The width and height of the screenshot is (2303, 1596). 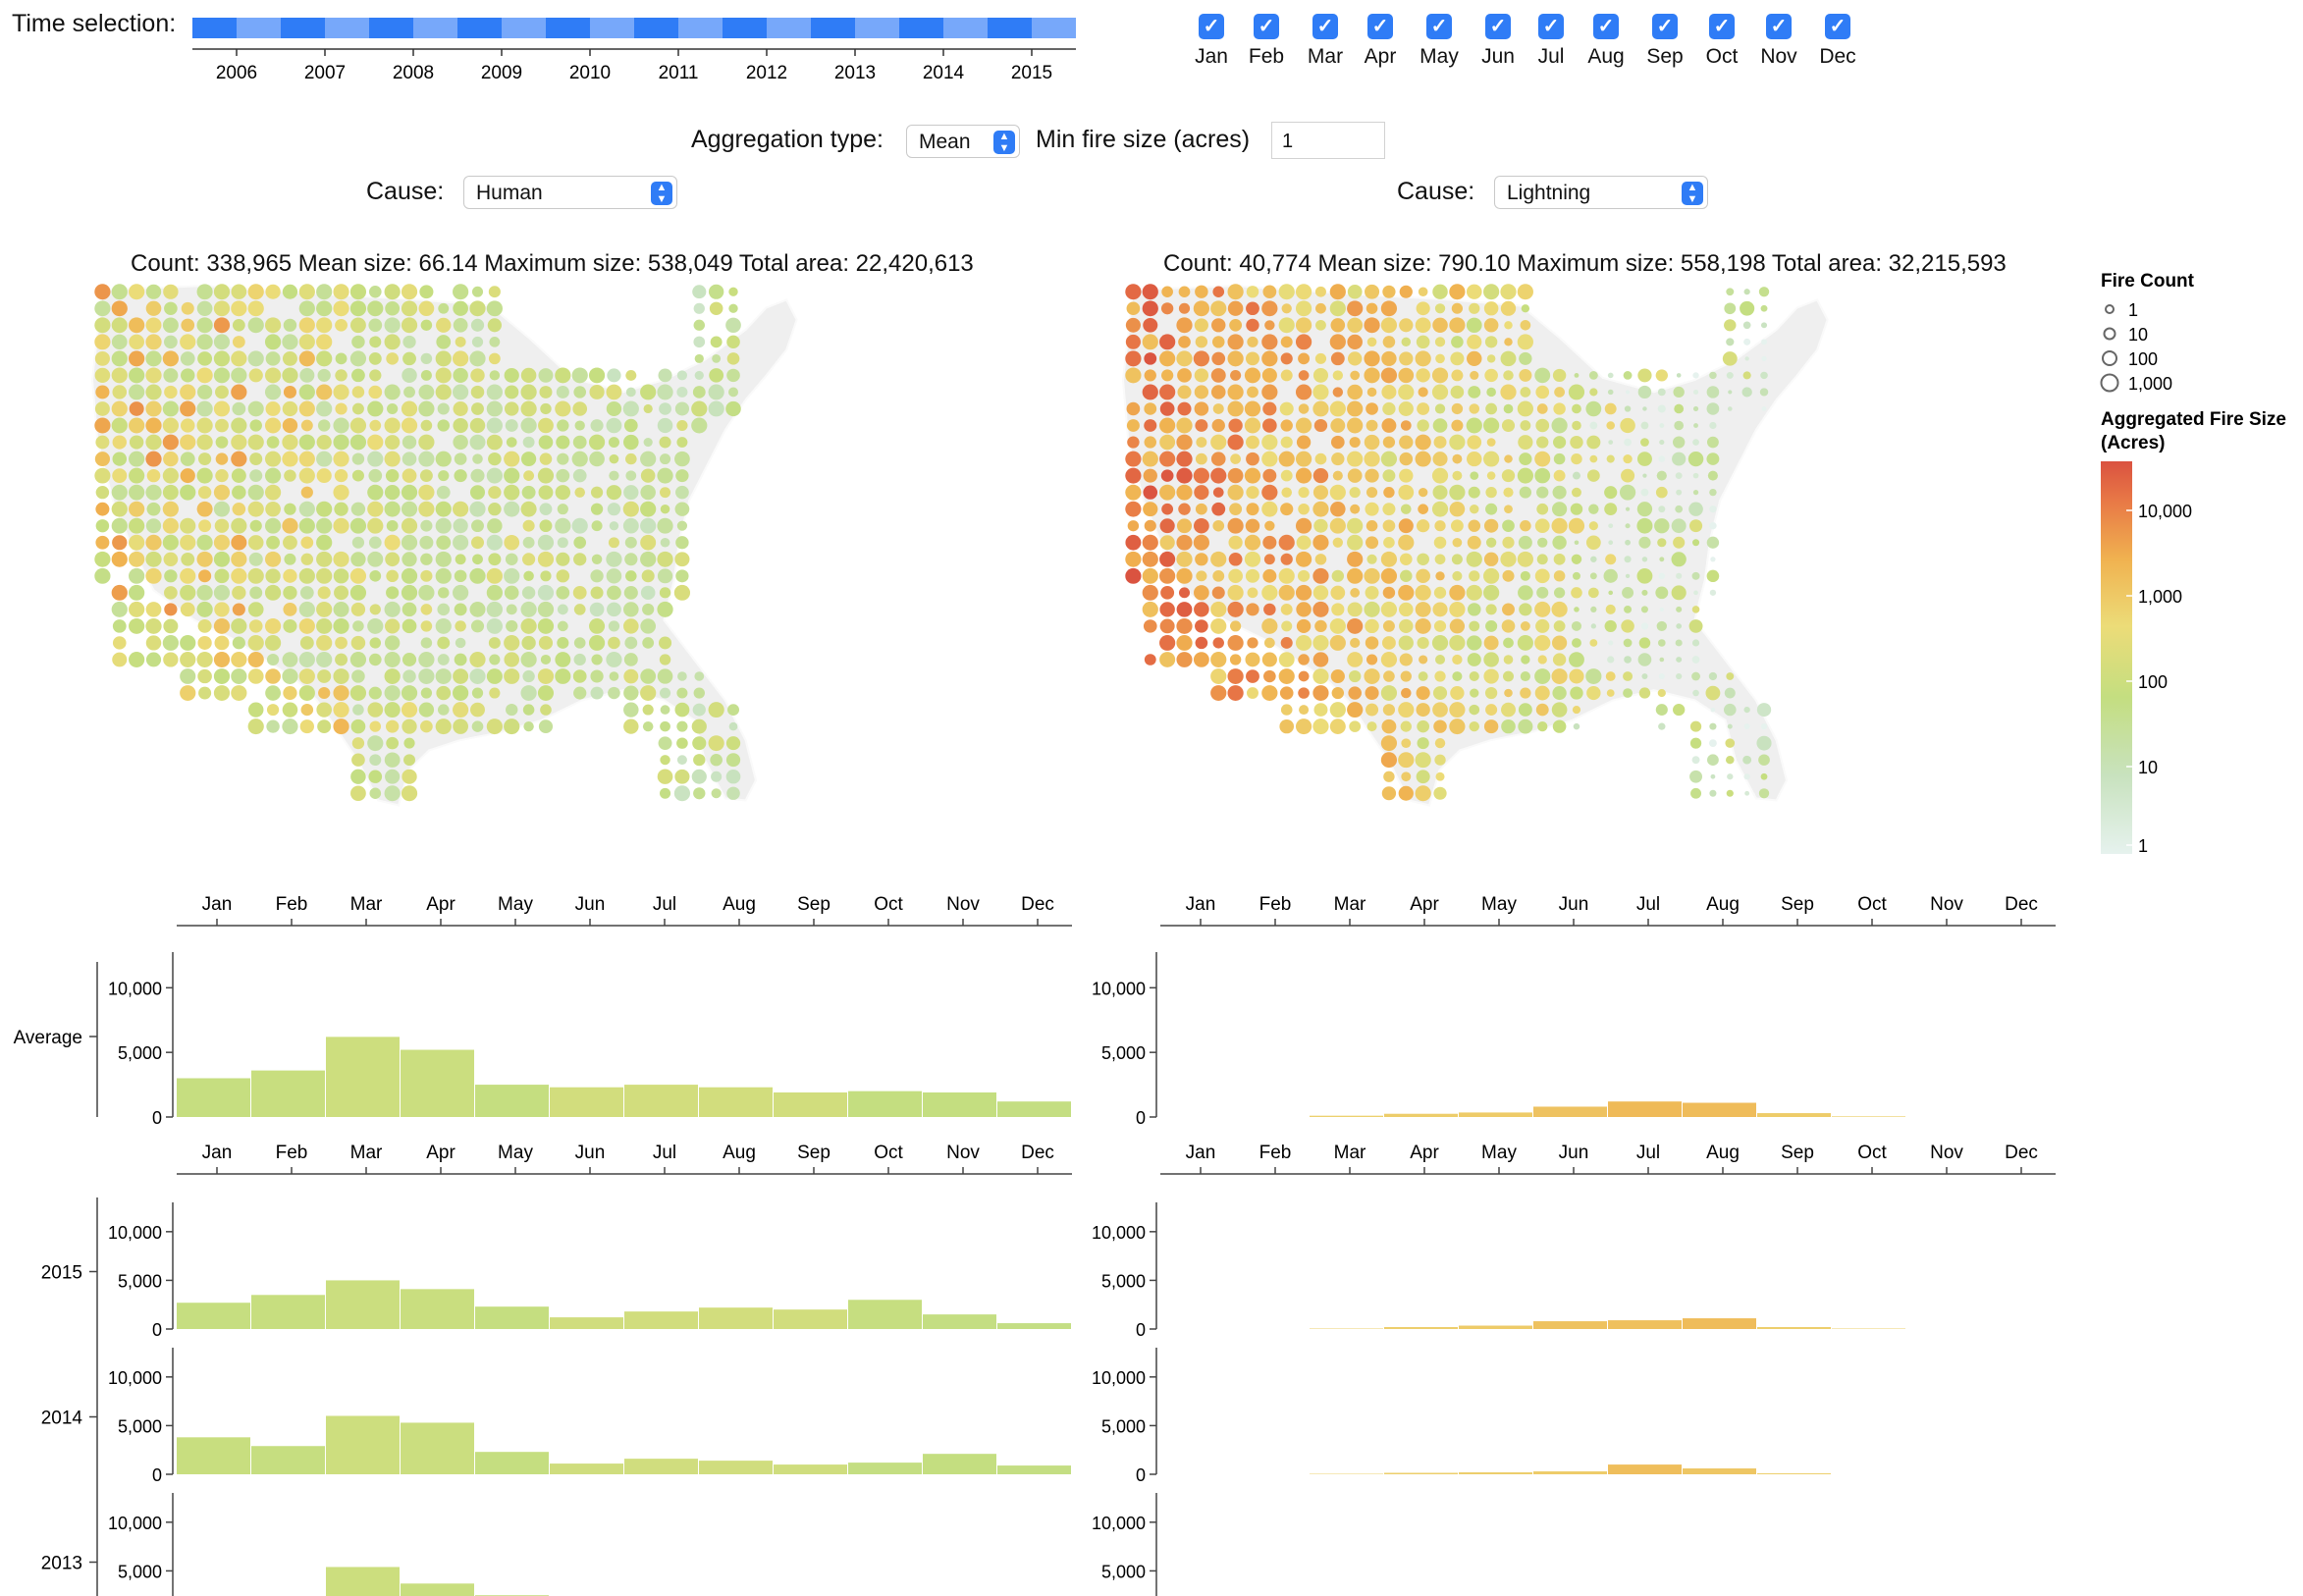 I want to click on month-checkbox-jun: ✓ Jun, so click(x=1498, y=42).